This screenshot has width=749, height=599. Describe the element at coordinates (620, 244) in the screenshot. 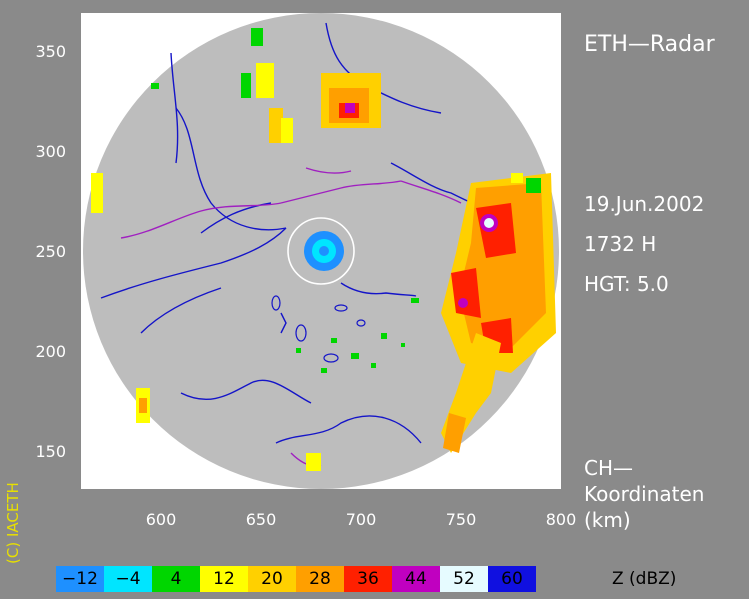

I see `time-label: 1732 H` at that location.